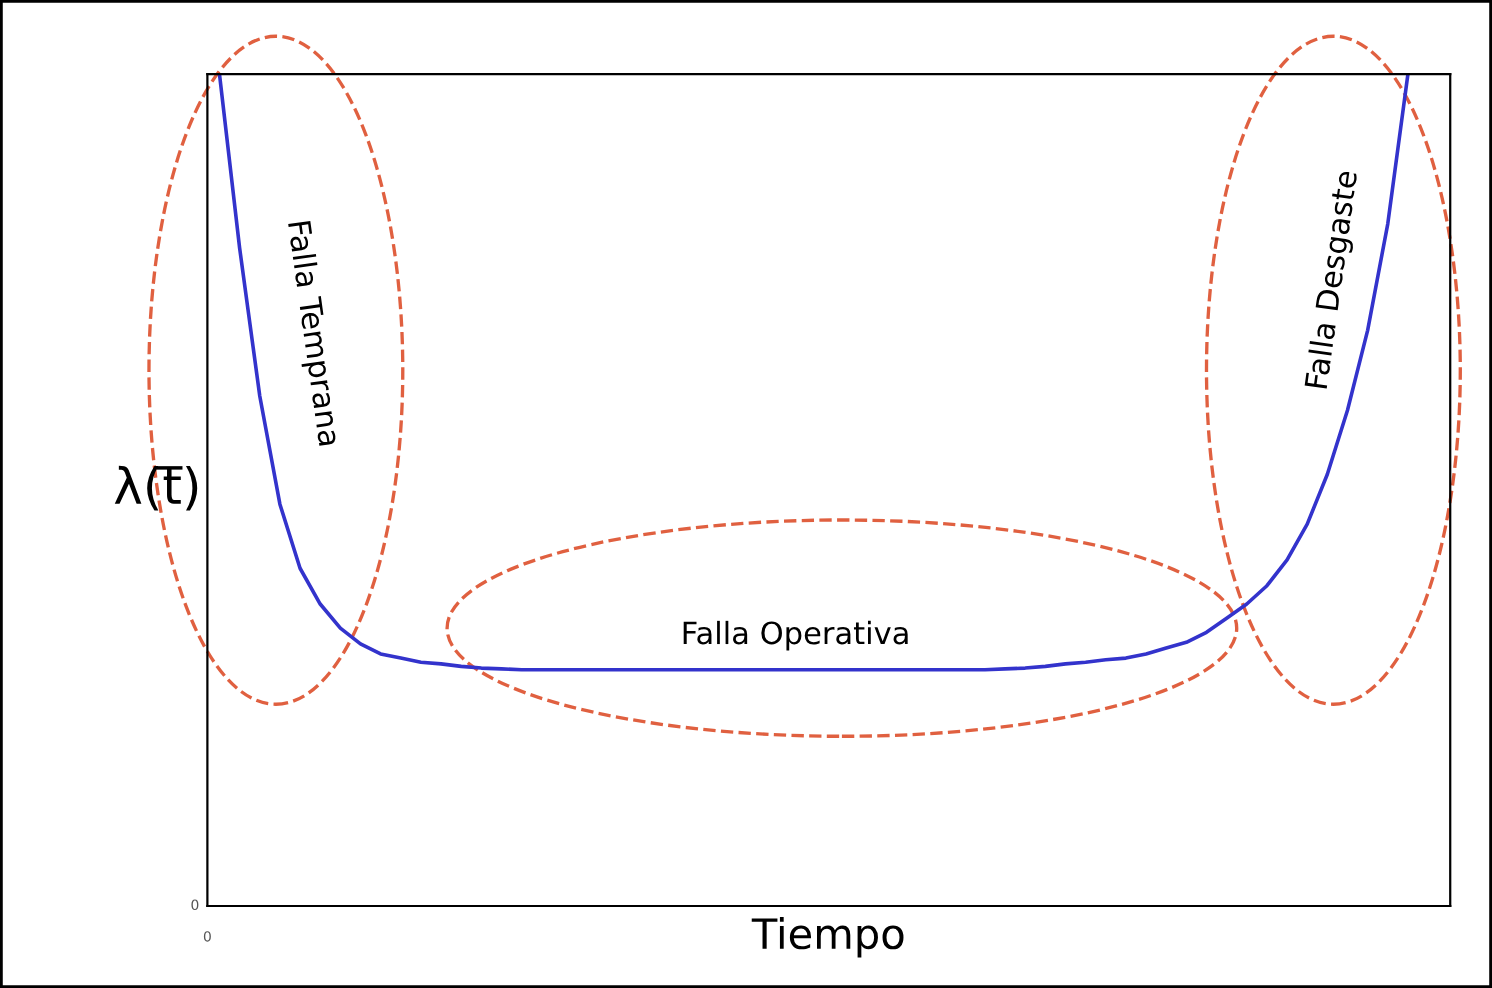 The image size is (1492, 988). I want to click on annotation: Falla Operativa, so click(795, 635).